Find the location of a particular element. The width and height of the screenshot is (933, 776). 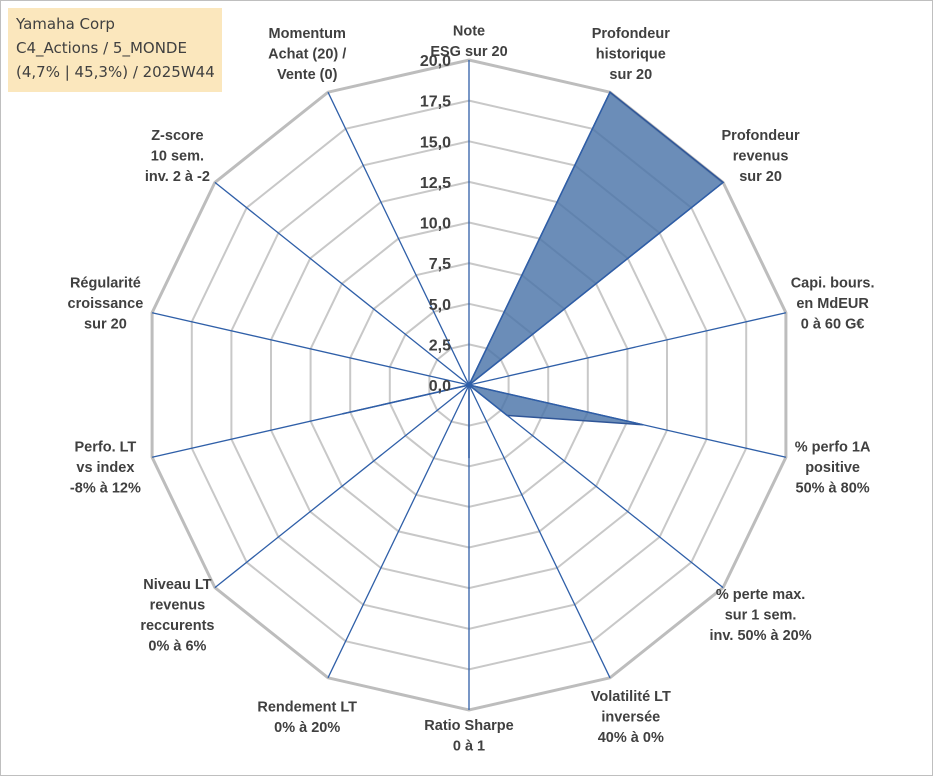

axis-label: Momentum Achat (20) / Vente (0) is located at coordinates (307, 54).